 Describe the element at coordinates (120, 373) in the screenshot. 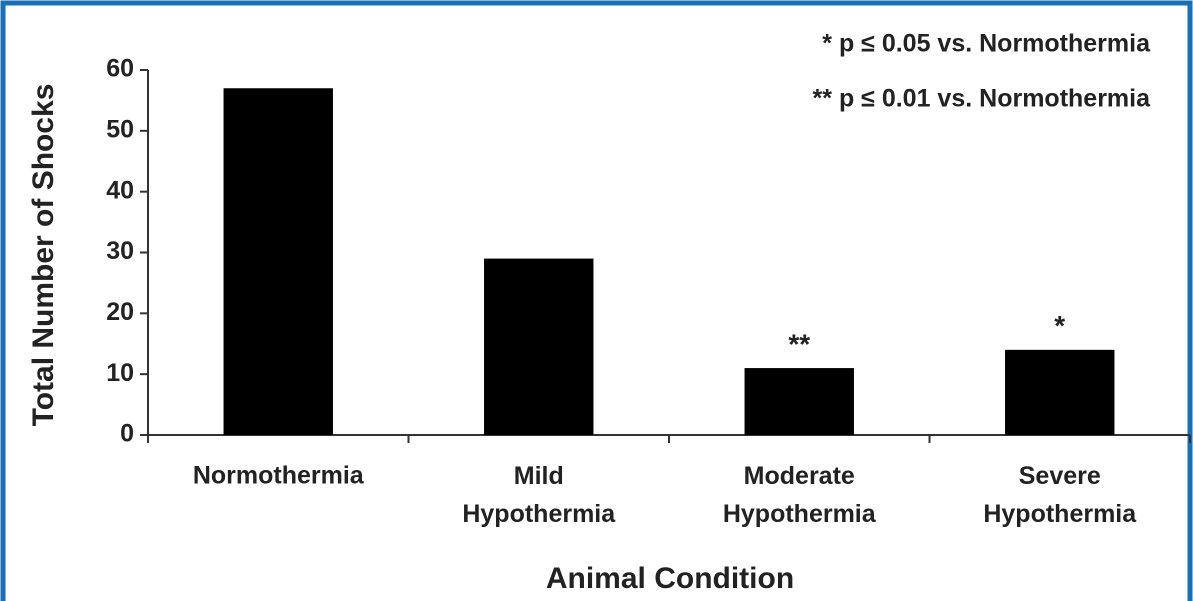

I see `y-tick-label: 10` at that location.